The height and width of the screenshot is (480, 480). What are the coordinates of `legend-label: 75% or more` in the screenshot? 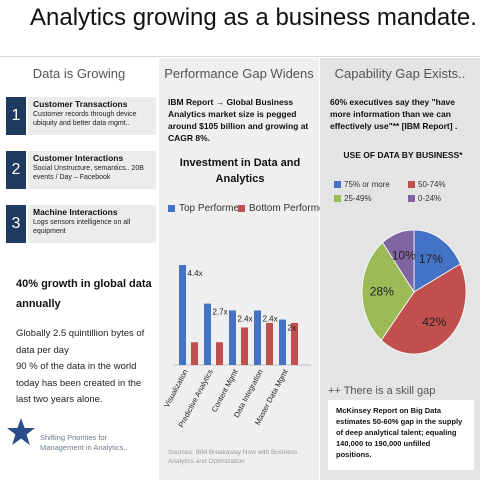 It's located at (367, 184).